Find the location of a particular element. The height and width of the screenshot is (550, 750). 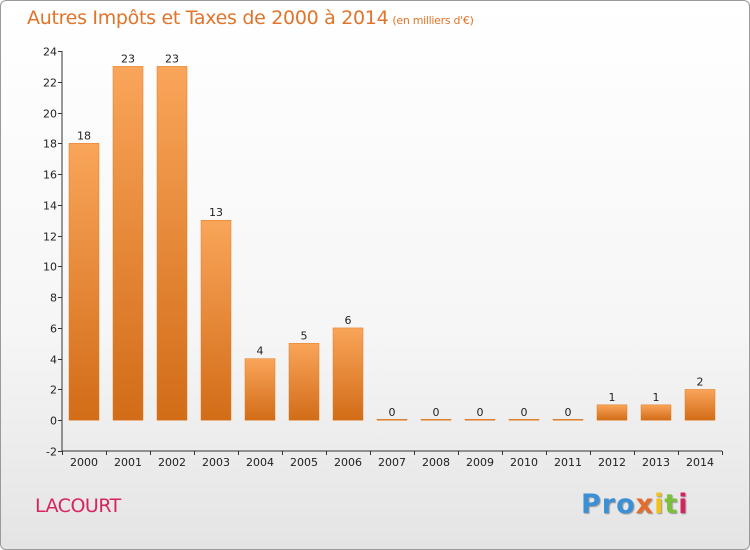

y-tick-label: 14 is located at coordinates (50, 206).